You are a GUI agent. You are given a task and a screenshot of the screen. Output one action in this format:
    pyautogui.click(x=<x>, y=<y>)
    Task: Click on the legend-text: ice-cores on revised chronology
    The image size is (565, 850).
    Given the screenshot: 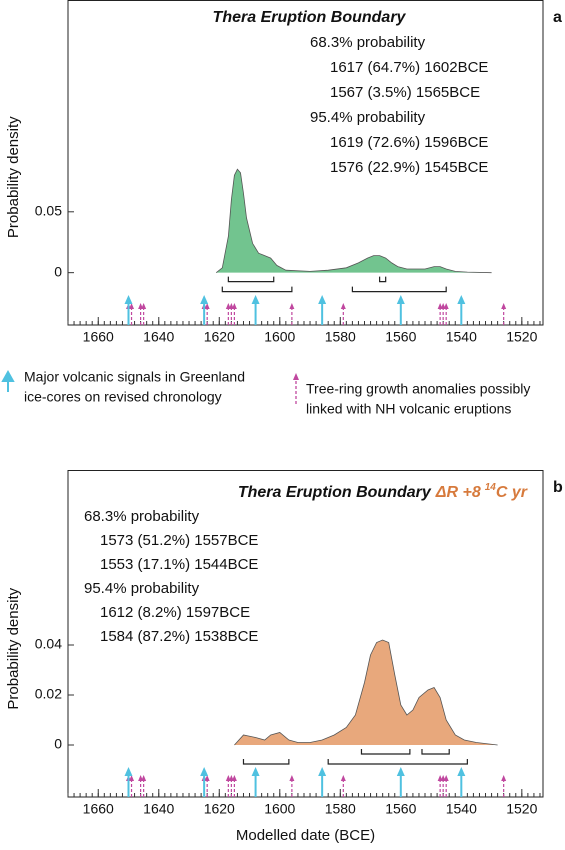 What is the action you would take?
    pyautogui.click(x=123, y=397)
    